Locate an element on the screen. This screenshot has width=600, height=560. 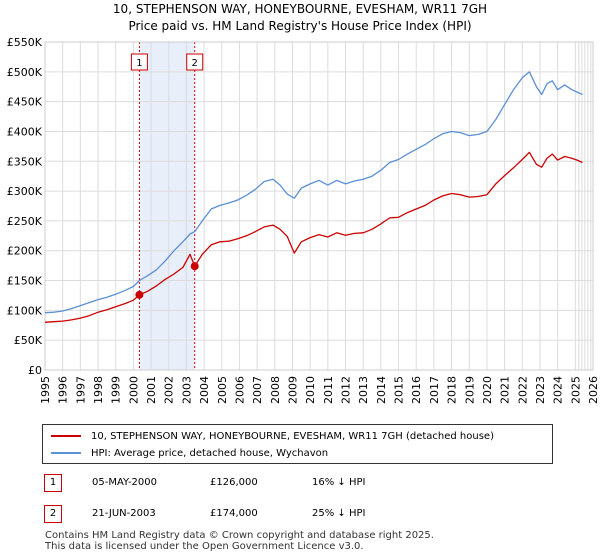
y-tick-label: £150K is located at coordinates (25, 281).